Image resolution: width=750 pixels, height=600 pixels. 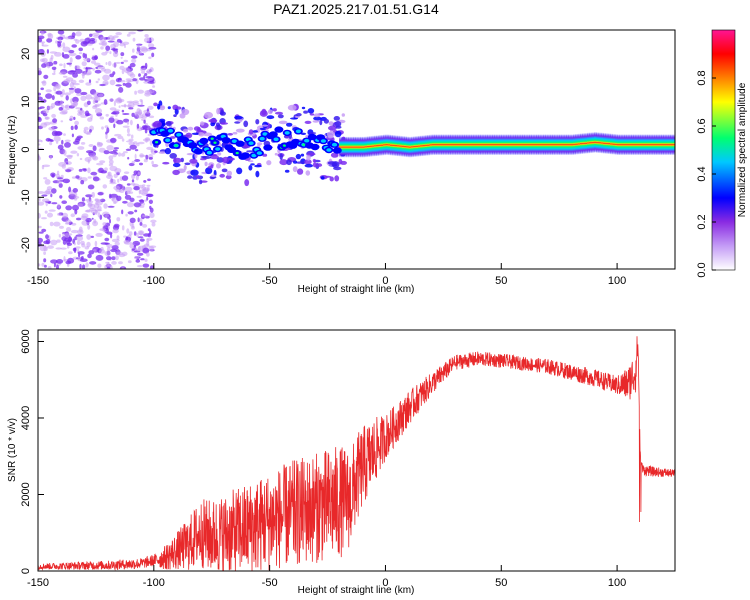 What do you see at coordinates (38, 583) in the screenshot?
I see `x-tick-label: -150` at bounding box center [38, 583].